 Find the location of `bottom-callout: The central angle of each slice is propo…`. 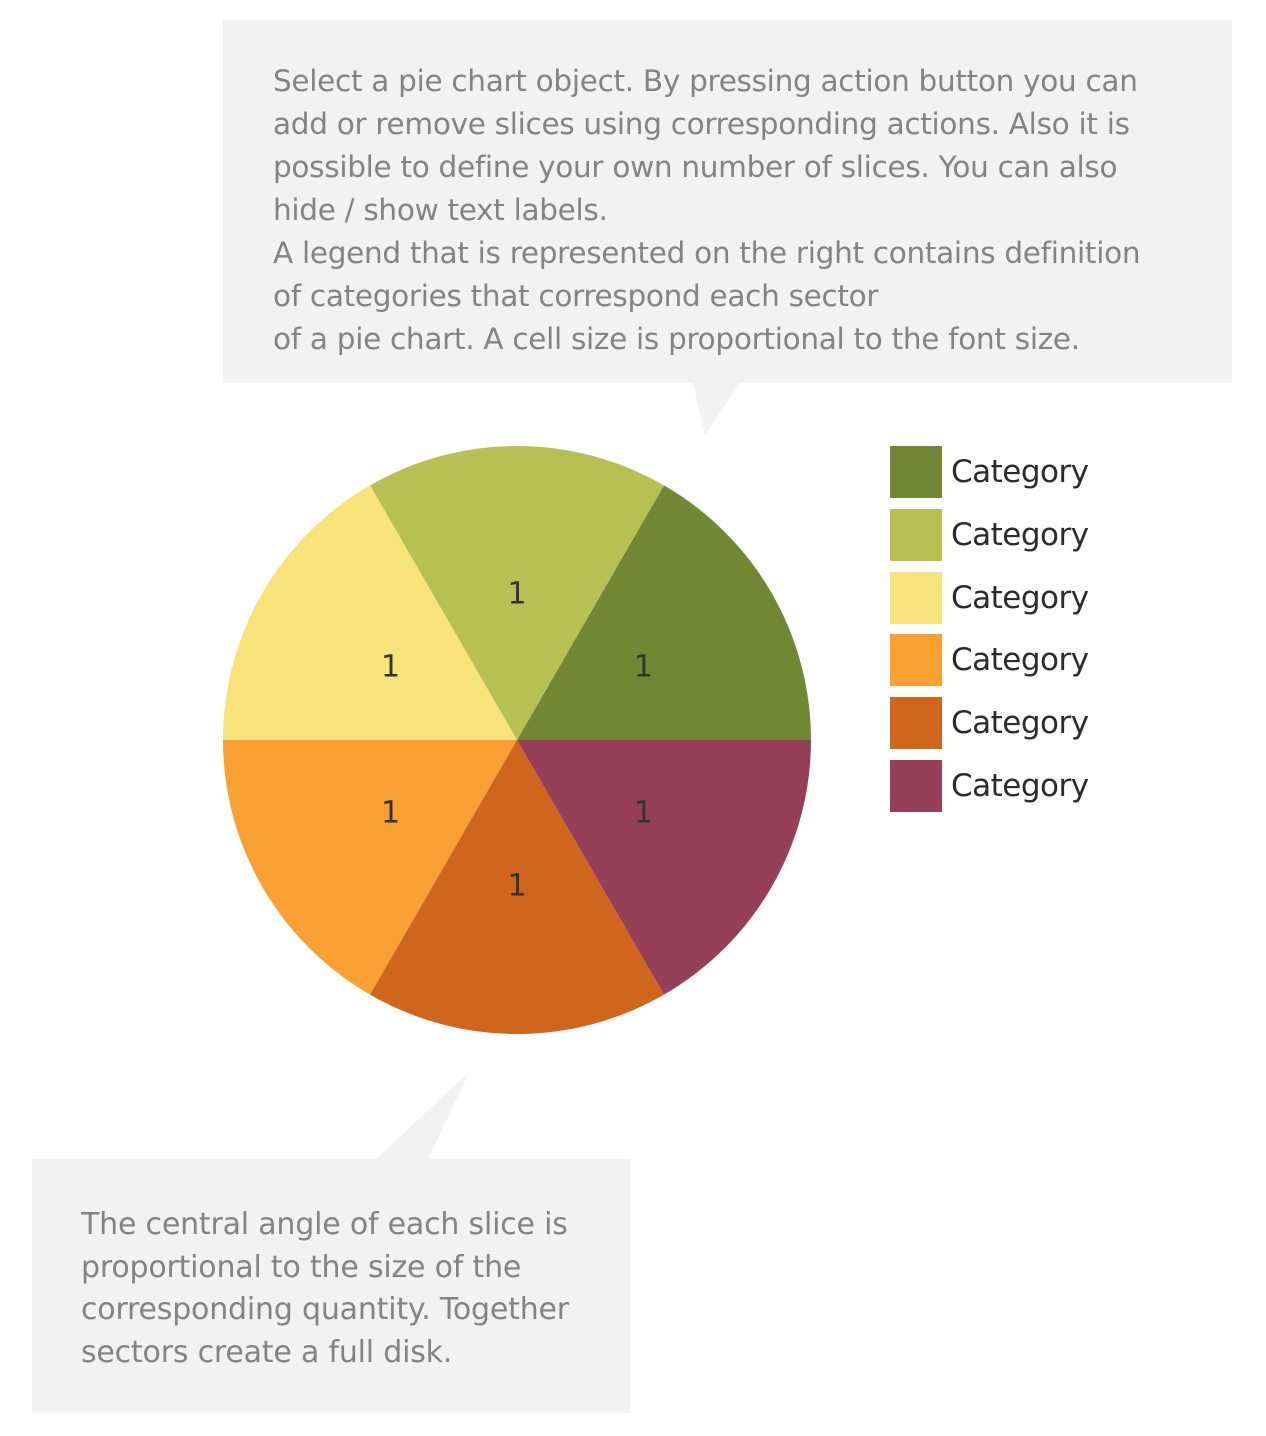

bottom-callout: The central angle of each slice is propo… is located at coordinates (331, 1286).